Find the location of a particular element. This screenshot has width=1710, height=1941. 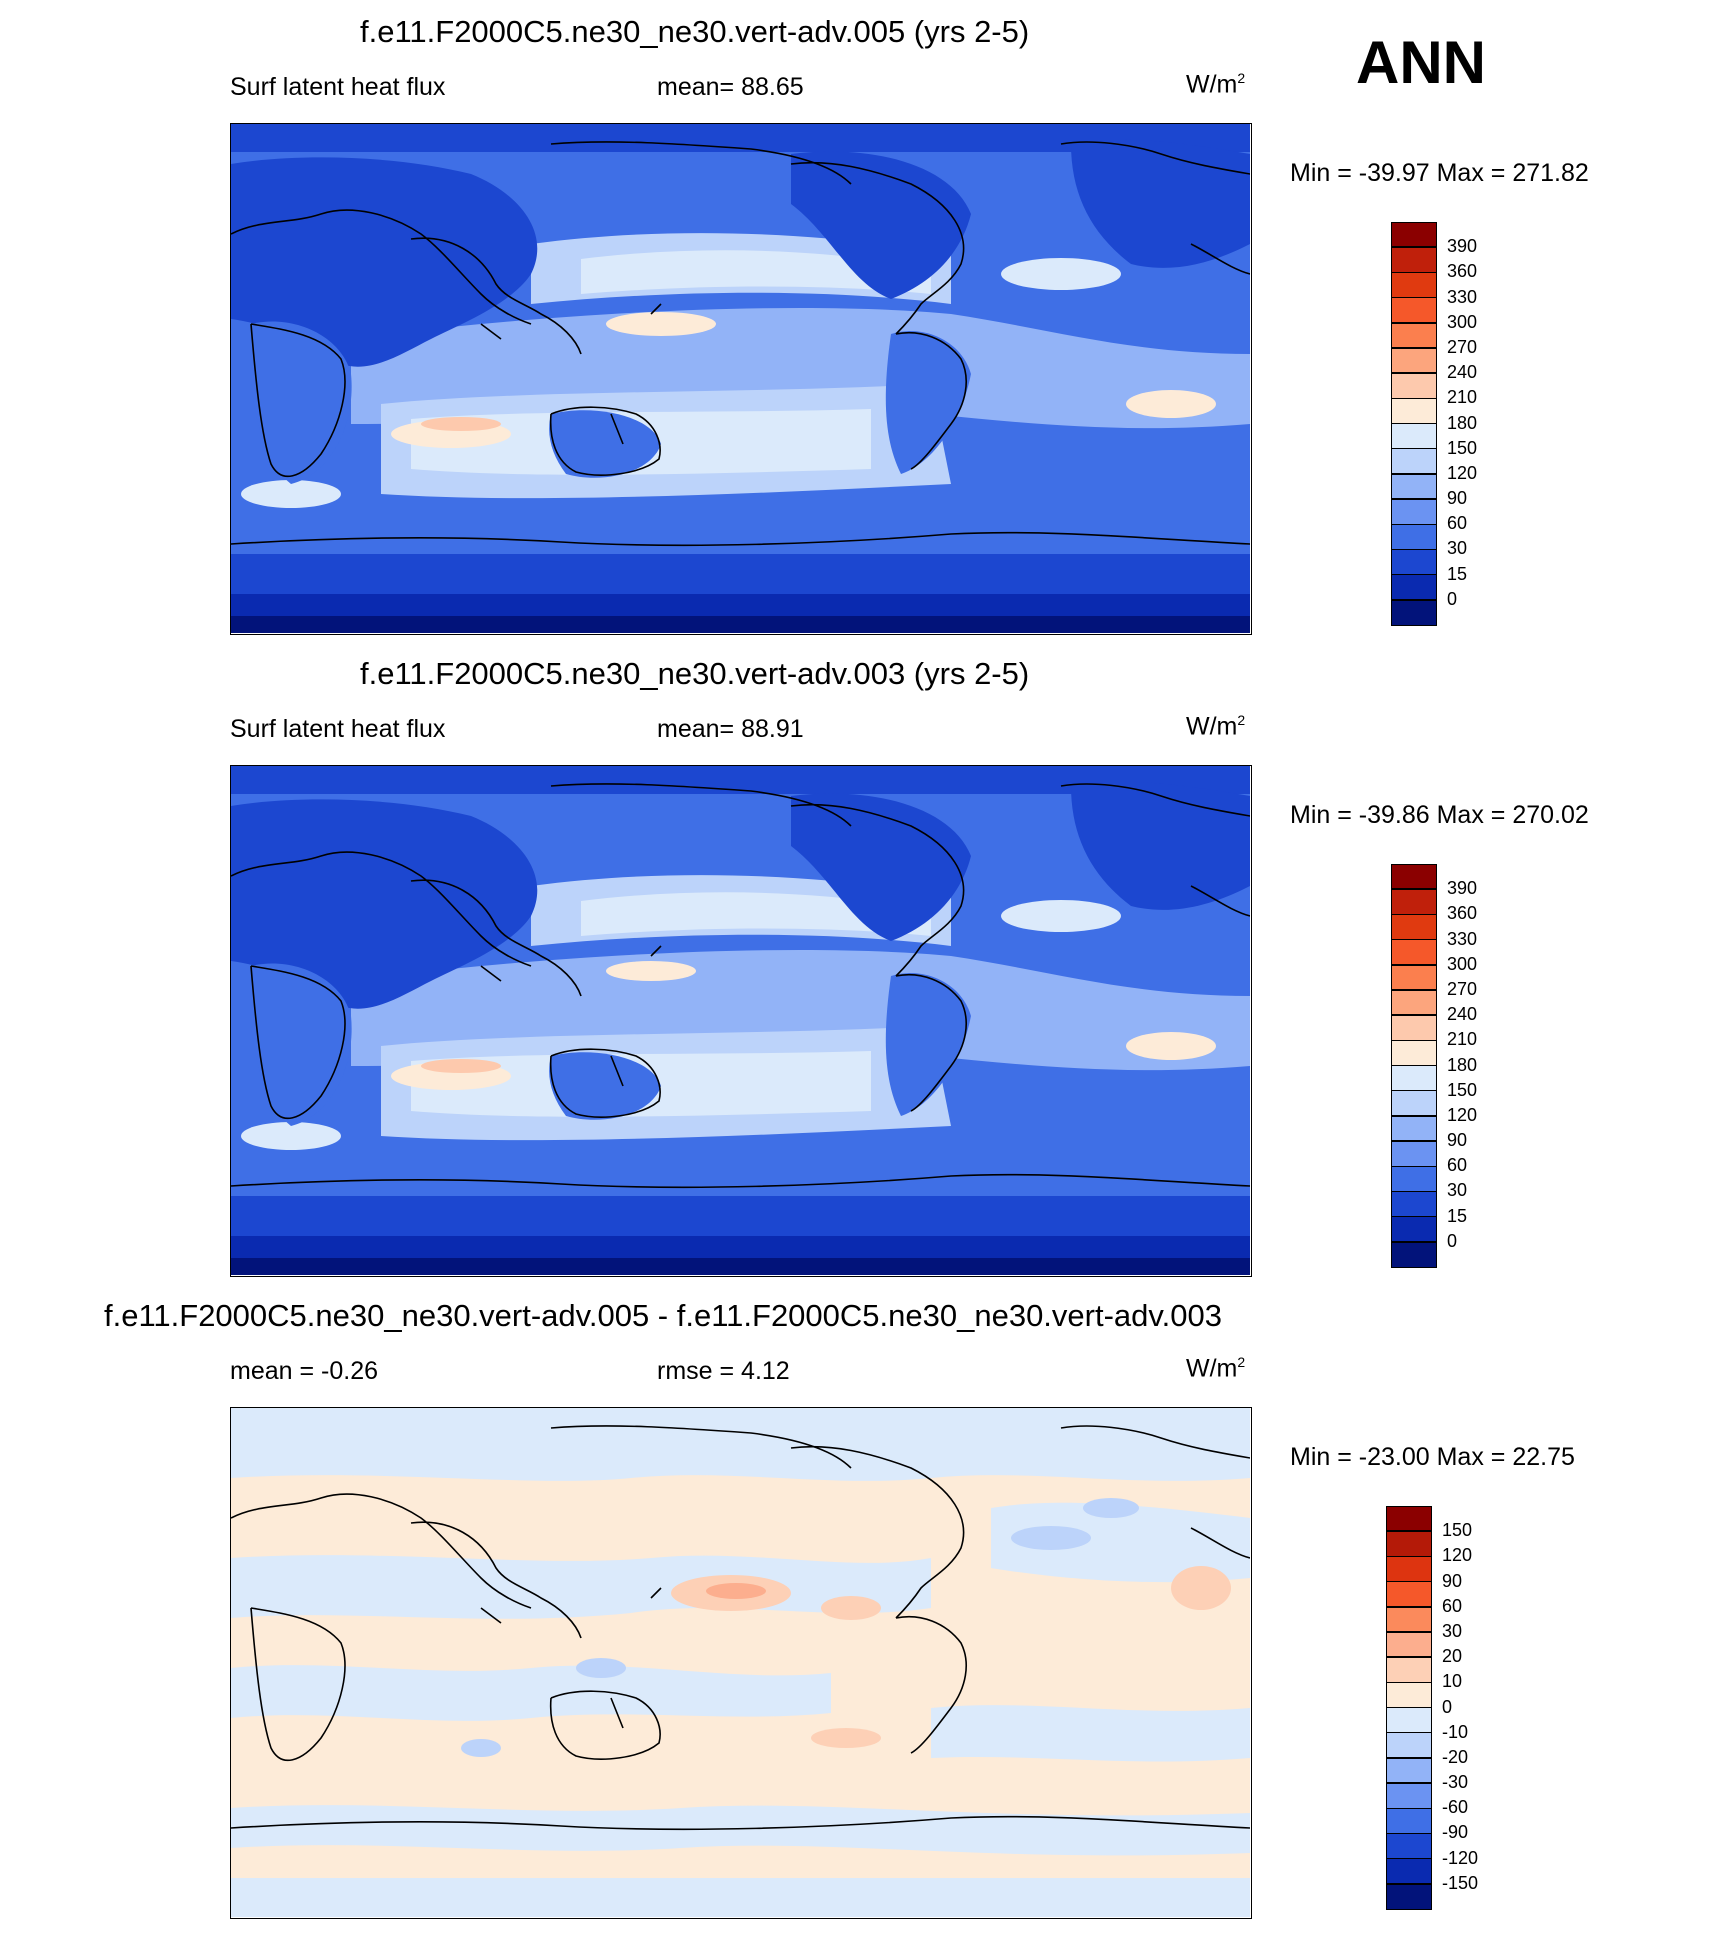

panel-2-variable-label: Surf latent heat flux is located at coordinates (338, 729).